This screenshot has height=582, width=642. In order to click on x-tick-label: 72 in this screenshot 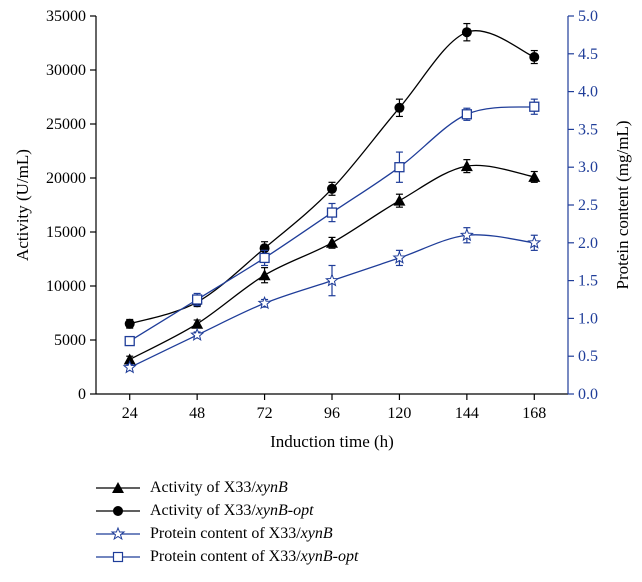, I will do `click(265, 413)`.